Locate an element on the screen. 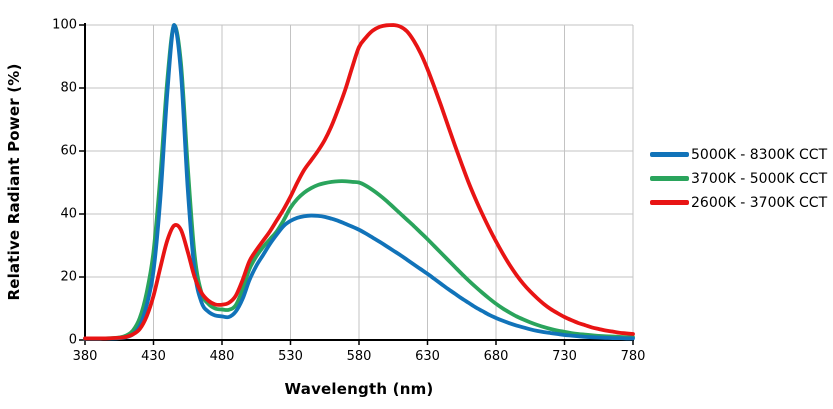 The height and width of the screenshot is (409, 833). x-tick-label: 580 is located at coordinates (359, 356).